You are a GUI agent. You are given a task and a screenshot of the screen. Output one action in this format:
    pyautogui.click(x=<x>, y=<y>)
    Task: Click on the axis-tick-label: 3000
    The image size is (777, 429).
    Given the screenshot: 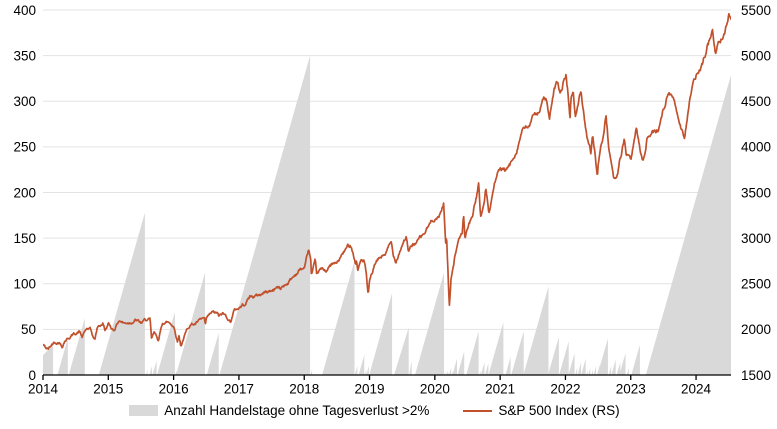 What is the action you would take?
    pyautogui.click(x=756, y=238)
    